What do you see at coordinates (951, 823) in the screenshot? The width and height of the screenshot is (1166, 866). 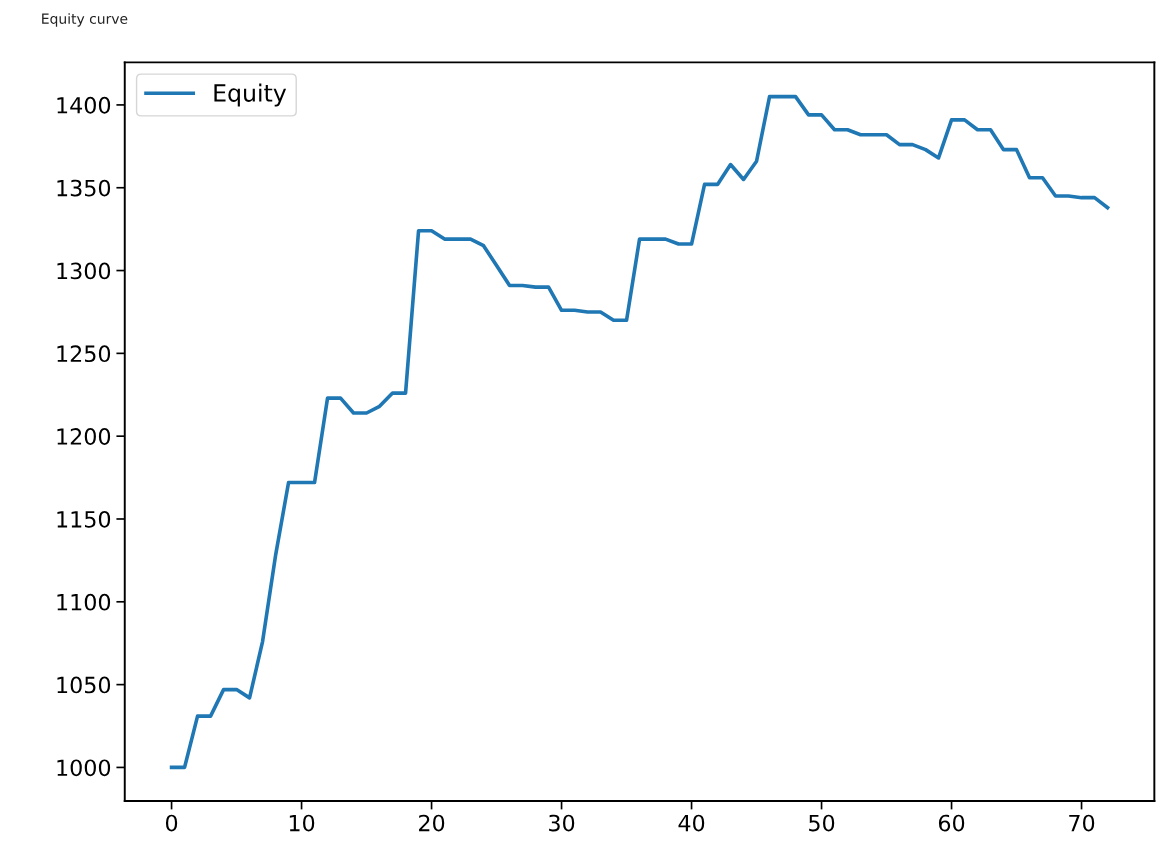 I see `x-tick-label: 60` at bounding box center [951, 823].